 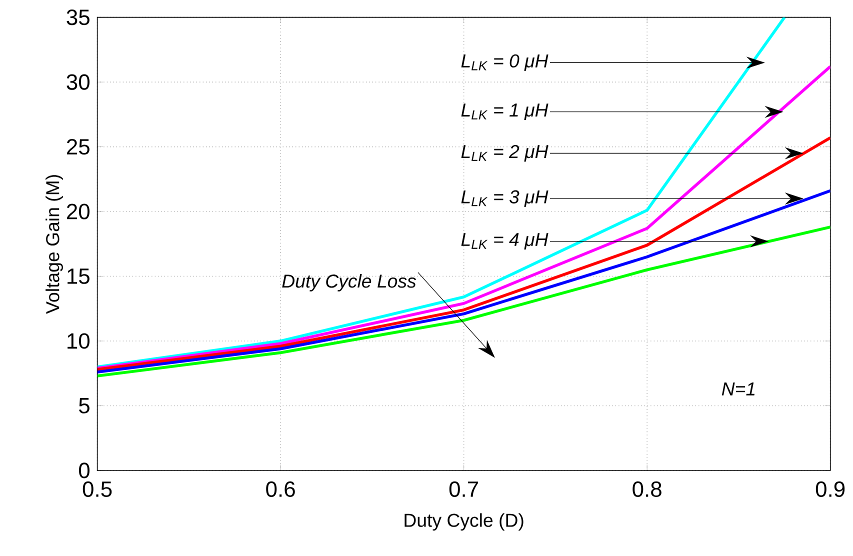 What do you see at coordinates (463, 490) in the screenshot?
I see `x-tick-label: 0.7` at bounding box center [463, 490].